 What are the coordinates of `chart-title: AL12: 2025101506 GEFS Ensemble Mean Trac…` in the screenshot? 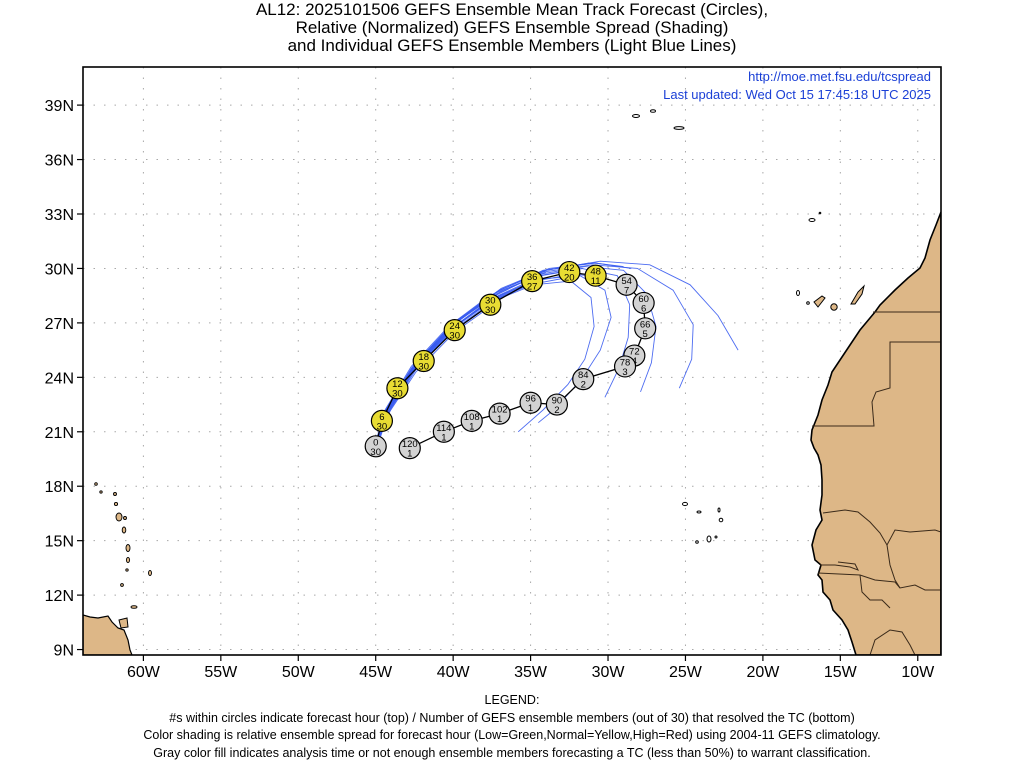 It's located at (512, 28).